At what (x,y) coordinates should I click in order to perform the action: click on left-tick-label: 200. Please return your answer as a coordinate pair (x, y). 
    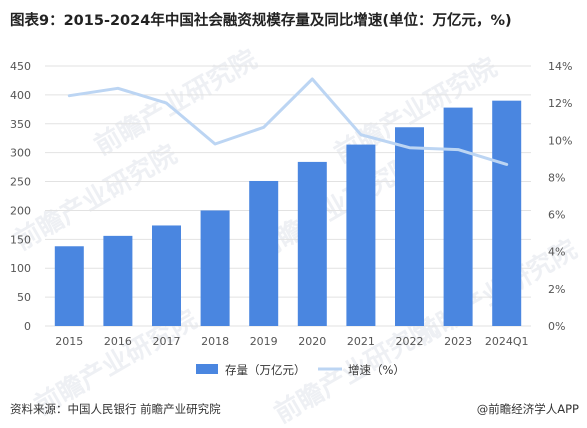
    Looking at the image, I should click on (20, 210).